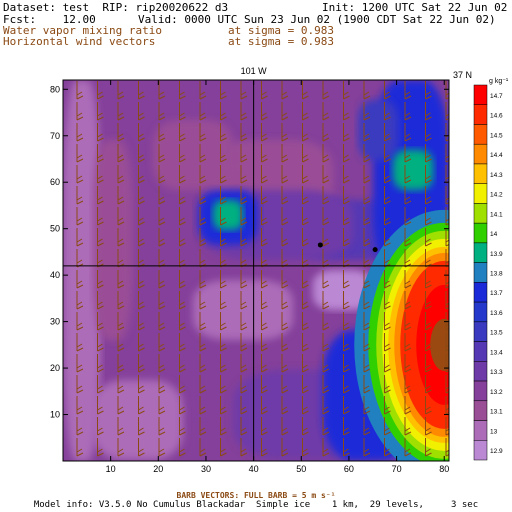  What do you see at coordinates (55, 229) in the screenshot?
I see `y-tick-label: 50` at bounding box center [55, 229].